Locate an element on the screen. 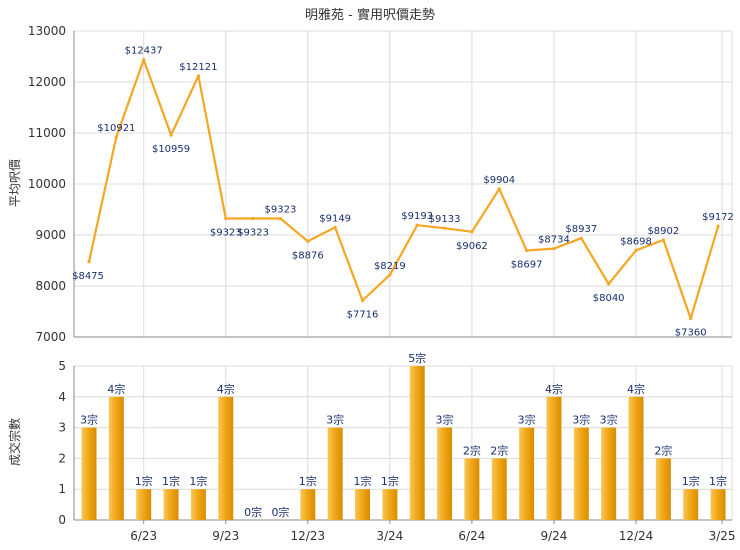 The image size is (740, 550). price-data-label: $12121 is located at coordinates (198, 67).